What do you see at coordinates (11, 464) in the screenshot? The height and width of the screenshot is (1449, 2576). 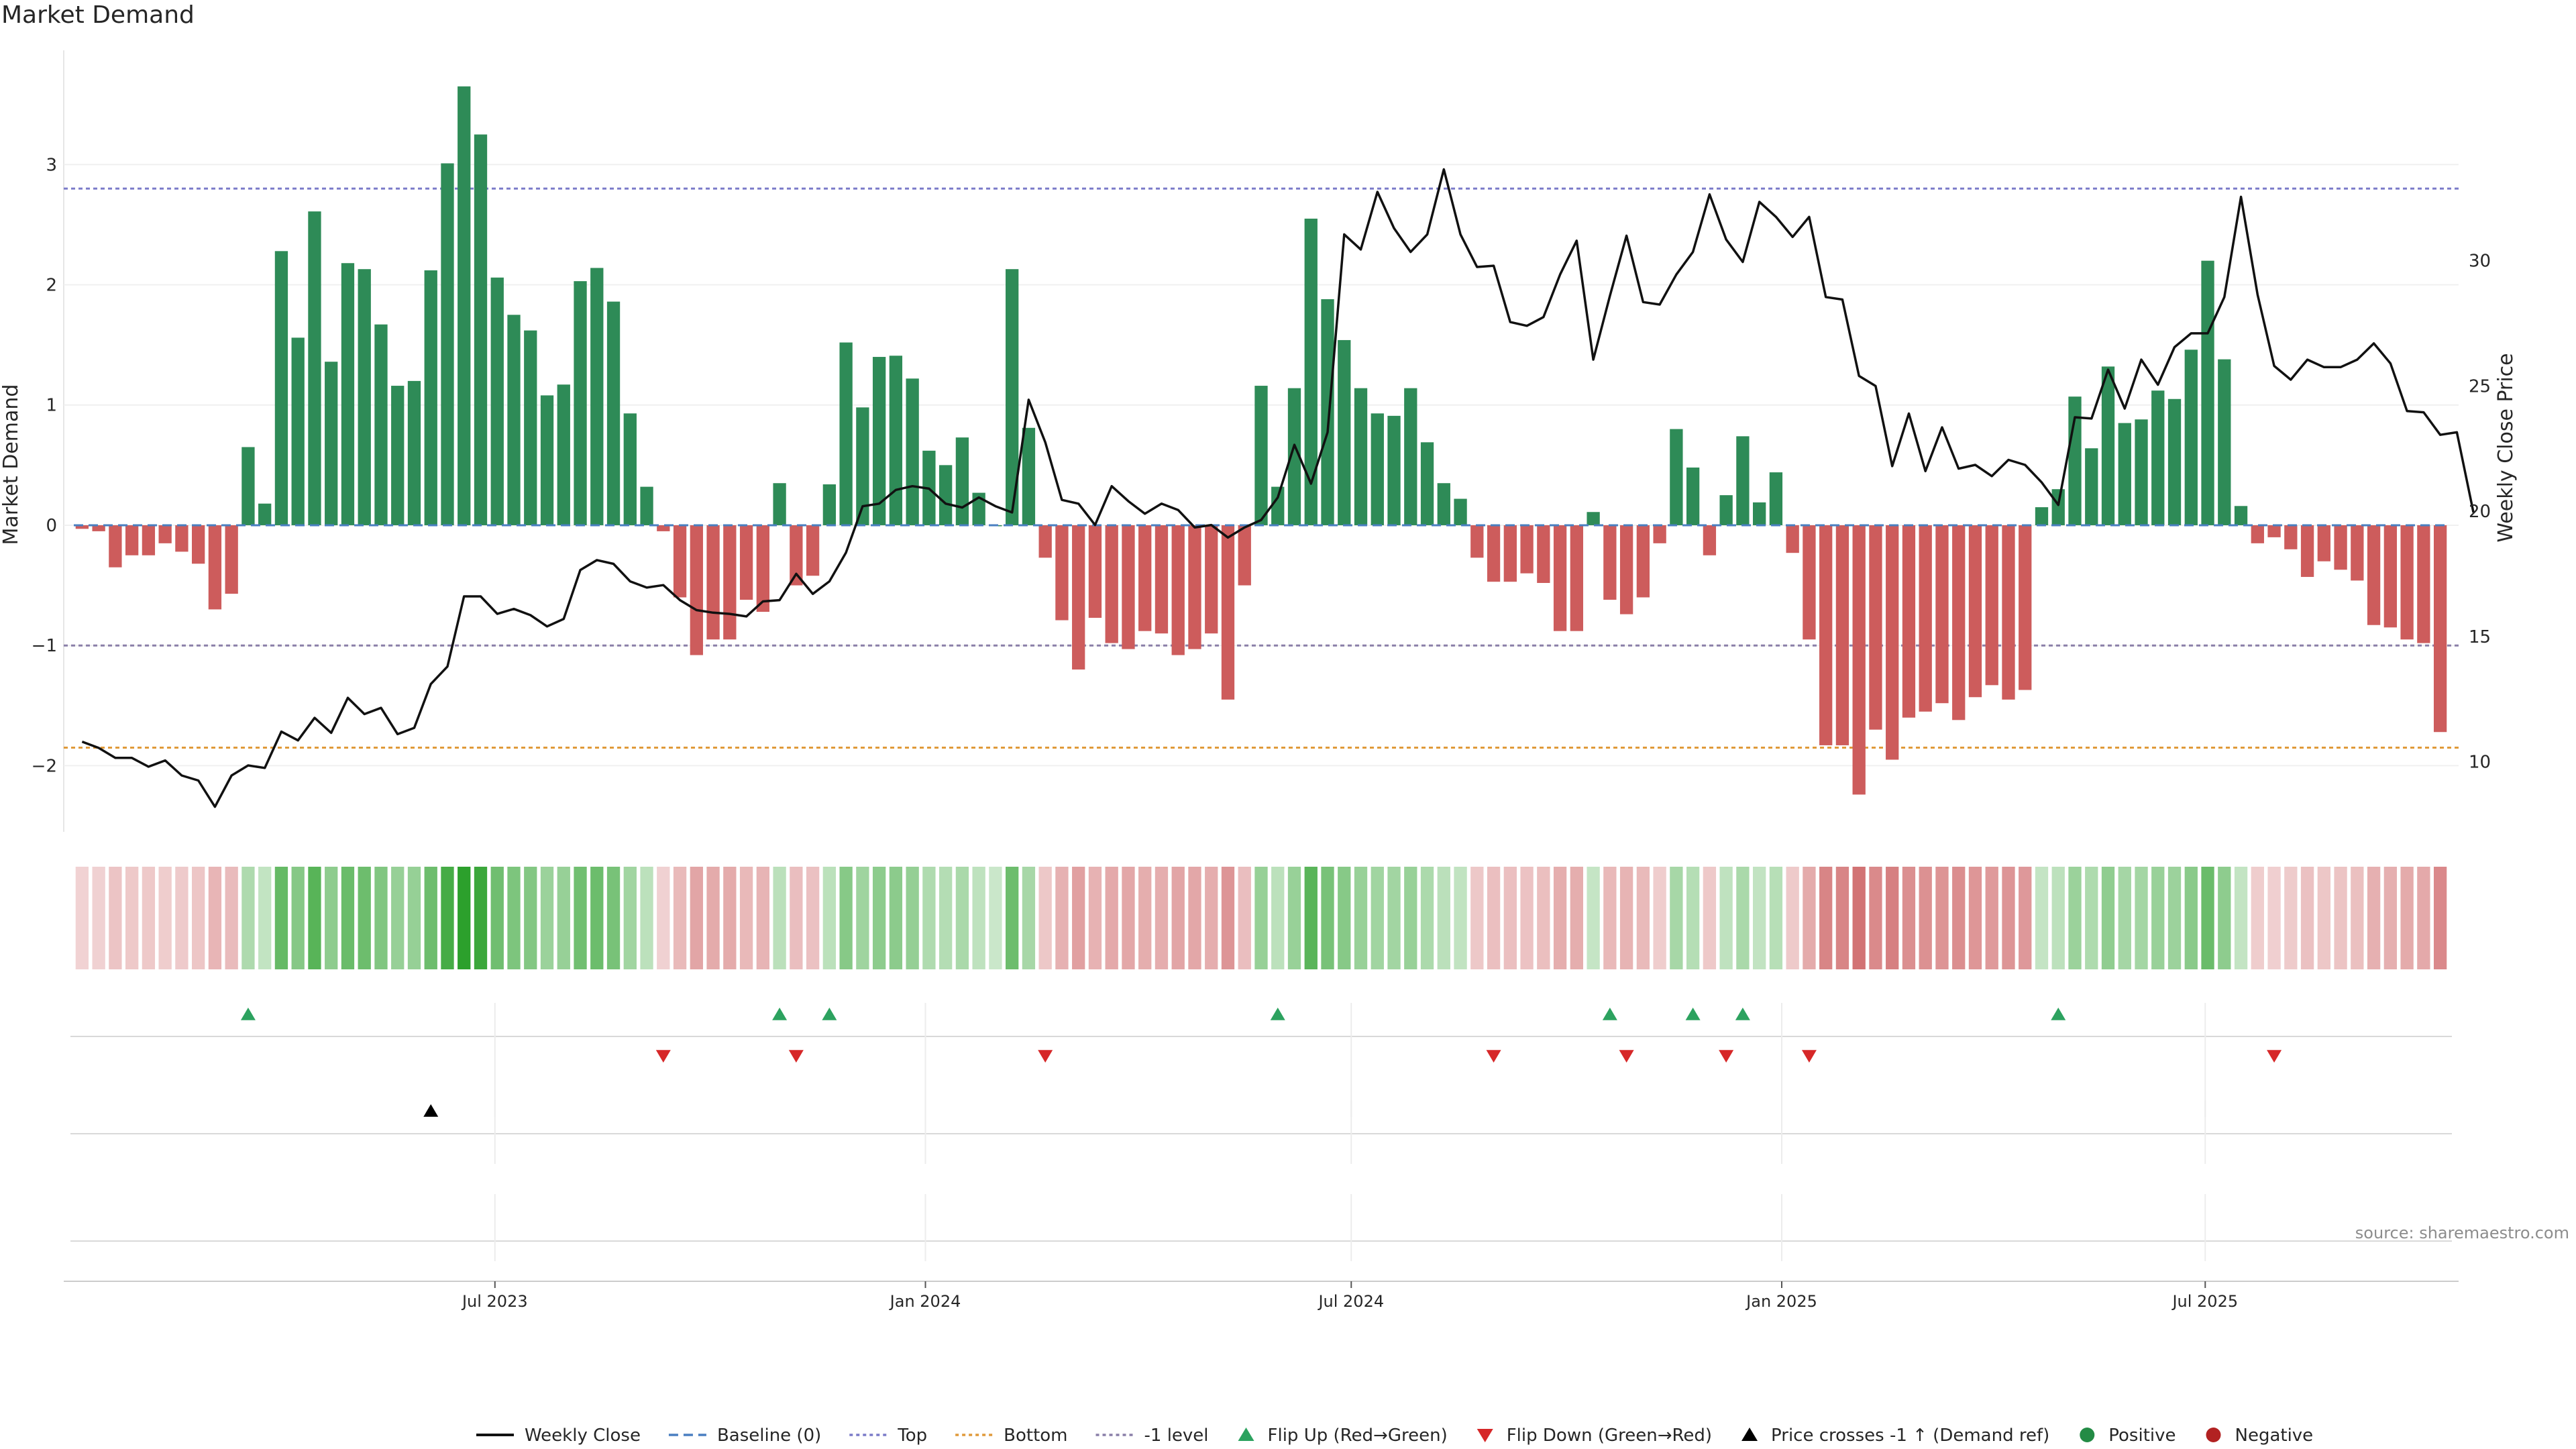 I see `y-left-axis-label: Market Demand` at bounding box center [11, 464].